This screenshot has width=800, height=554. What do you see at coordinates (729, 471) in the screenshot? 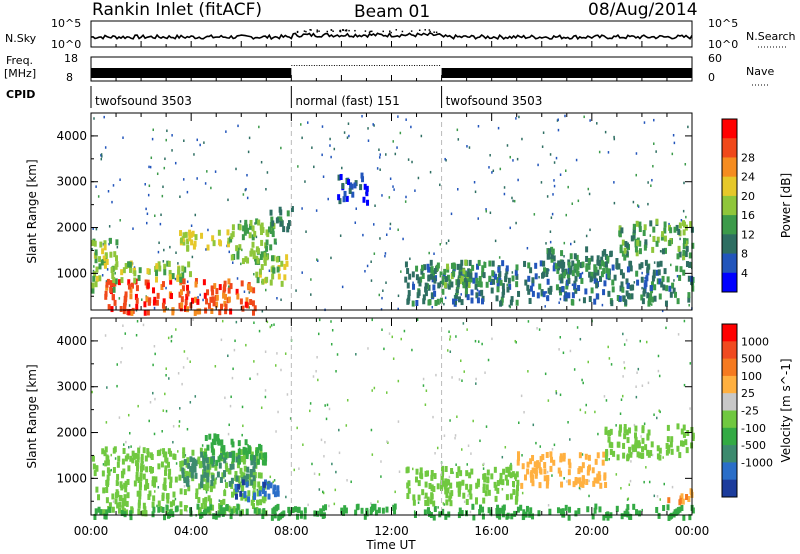
I see `colorbar-swatch` at bounding box center [729, 471].